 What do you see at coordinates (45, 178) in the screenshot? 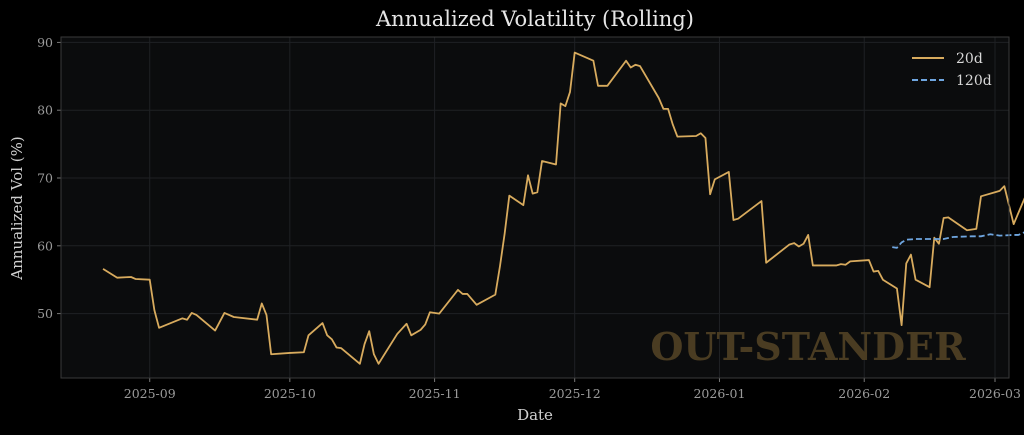
I see `y-tick-label-70: 70` at bounding box center [45, 178].